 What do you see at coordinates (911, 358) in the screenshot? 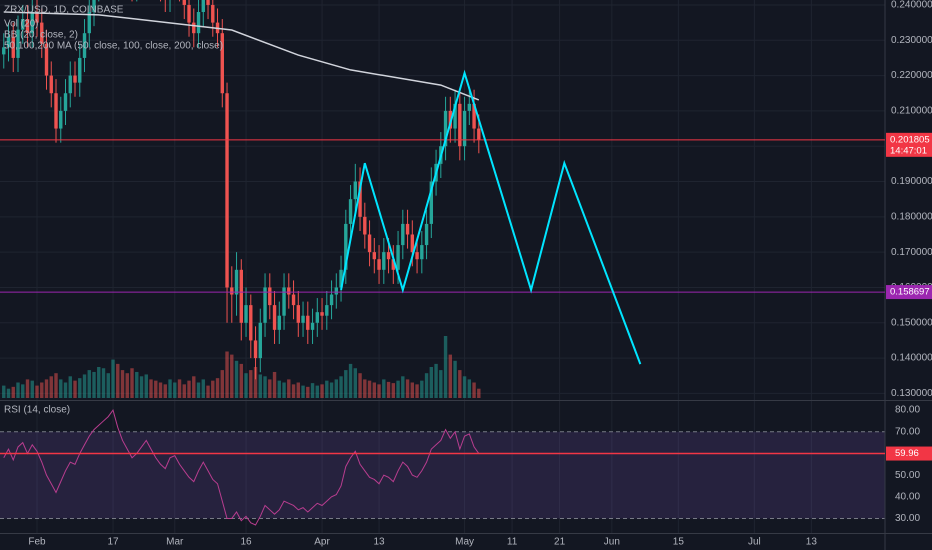
I see `y-tick-label: 0.140000` at bounding box center [911, 358].